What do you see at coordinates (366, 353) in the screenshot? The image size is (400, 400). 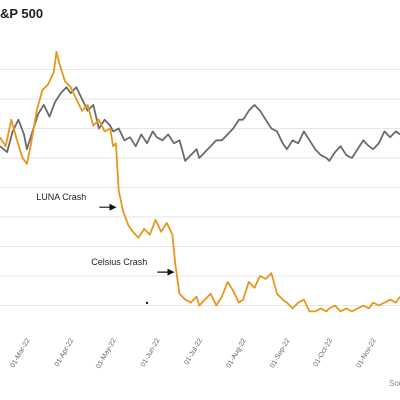 I see `x-tick-label: 01-Nov-22` at bounding box center [366, 353].